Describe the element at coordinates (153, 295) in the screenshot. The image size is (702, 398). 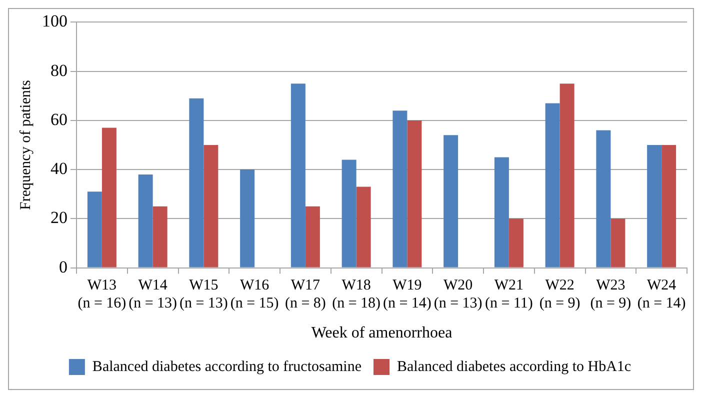
I see `x-tick-label: W14 (n = 13)` at that location.